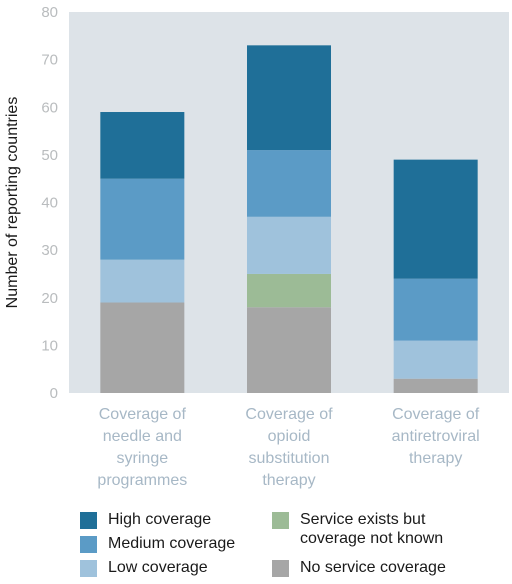 Image resolution: width=512 pixels, height=584 pixels. I want to click on legend-item: Service exists but coverage not known, so click(357, 529).